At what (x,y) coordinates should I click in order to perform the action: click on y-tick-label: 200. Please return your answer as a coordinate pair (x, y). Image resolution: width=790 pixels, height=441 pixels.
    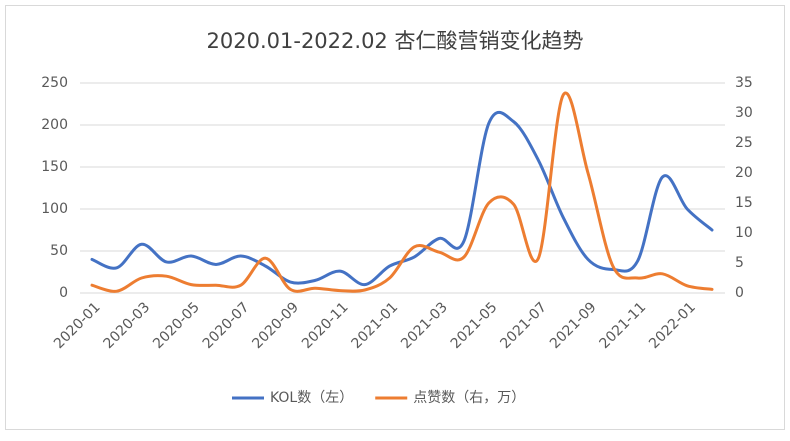
    Looking at the image, I should click on (54, 125).